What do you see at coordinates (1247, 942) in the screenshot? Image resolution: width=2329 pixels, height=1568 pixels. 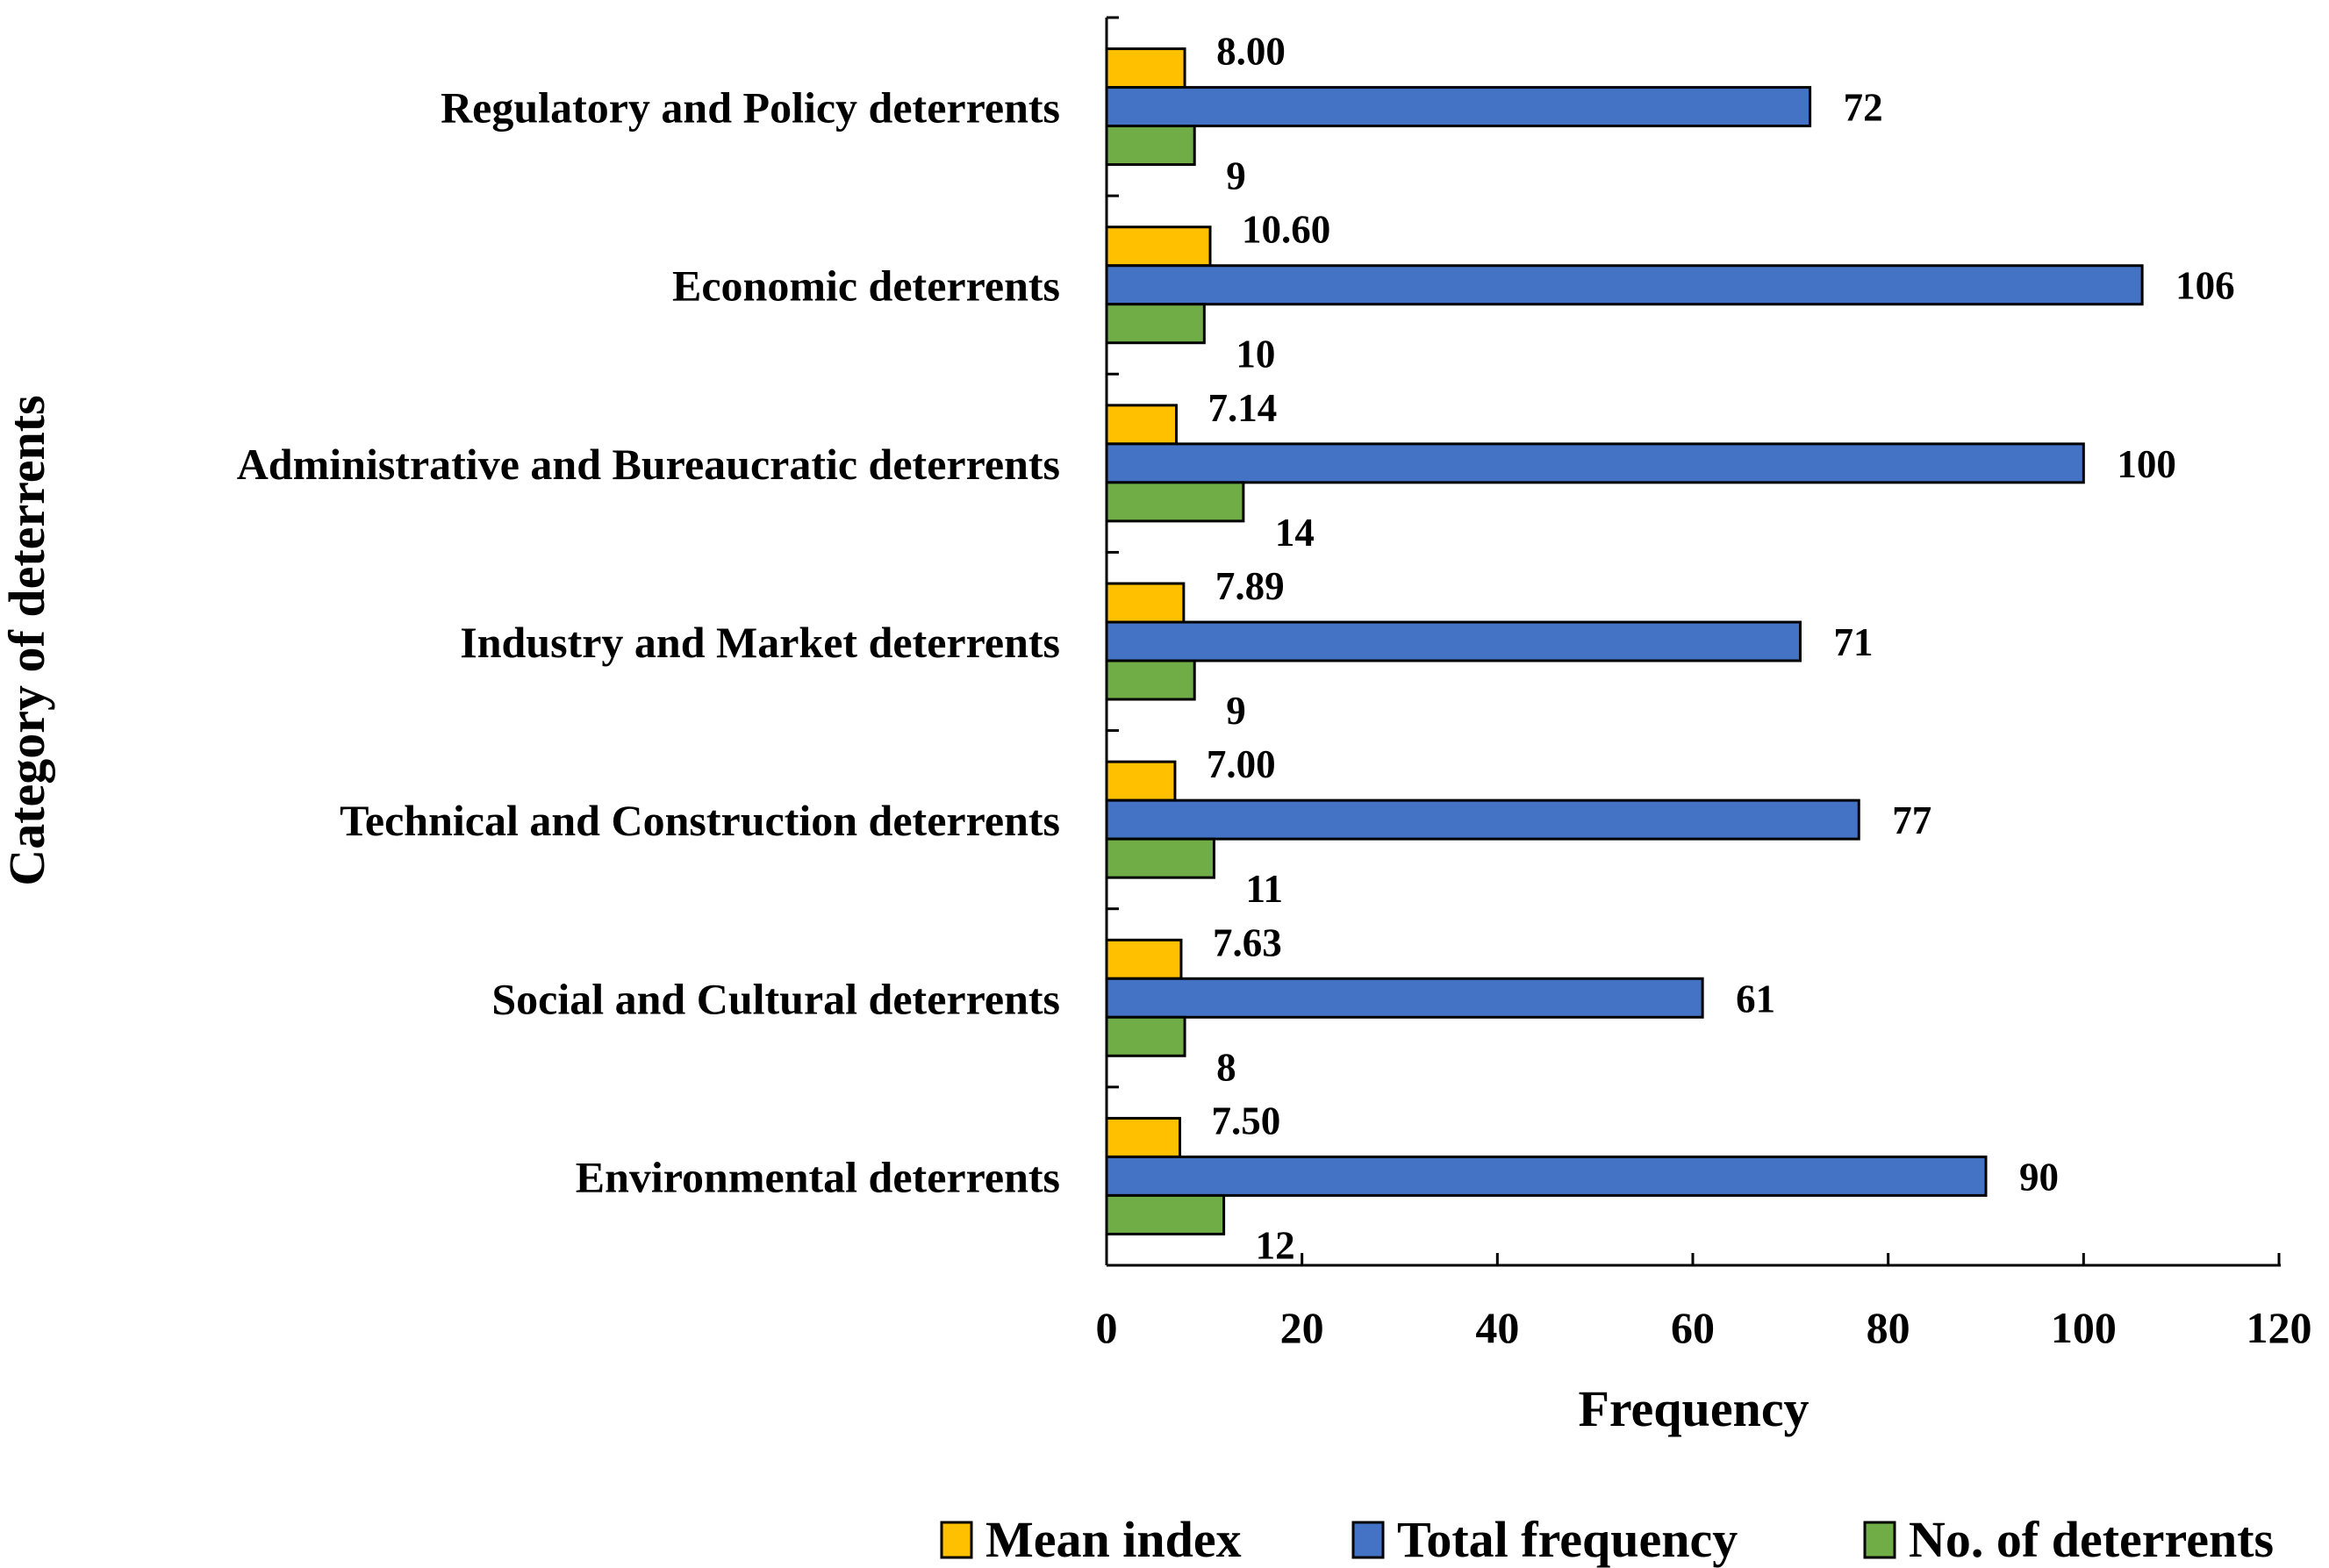 I see `data-label: 7.63` at bounding box center [1247, 942].